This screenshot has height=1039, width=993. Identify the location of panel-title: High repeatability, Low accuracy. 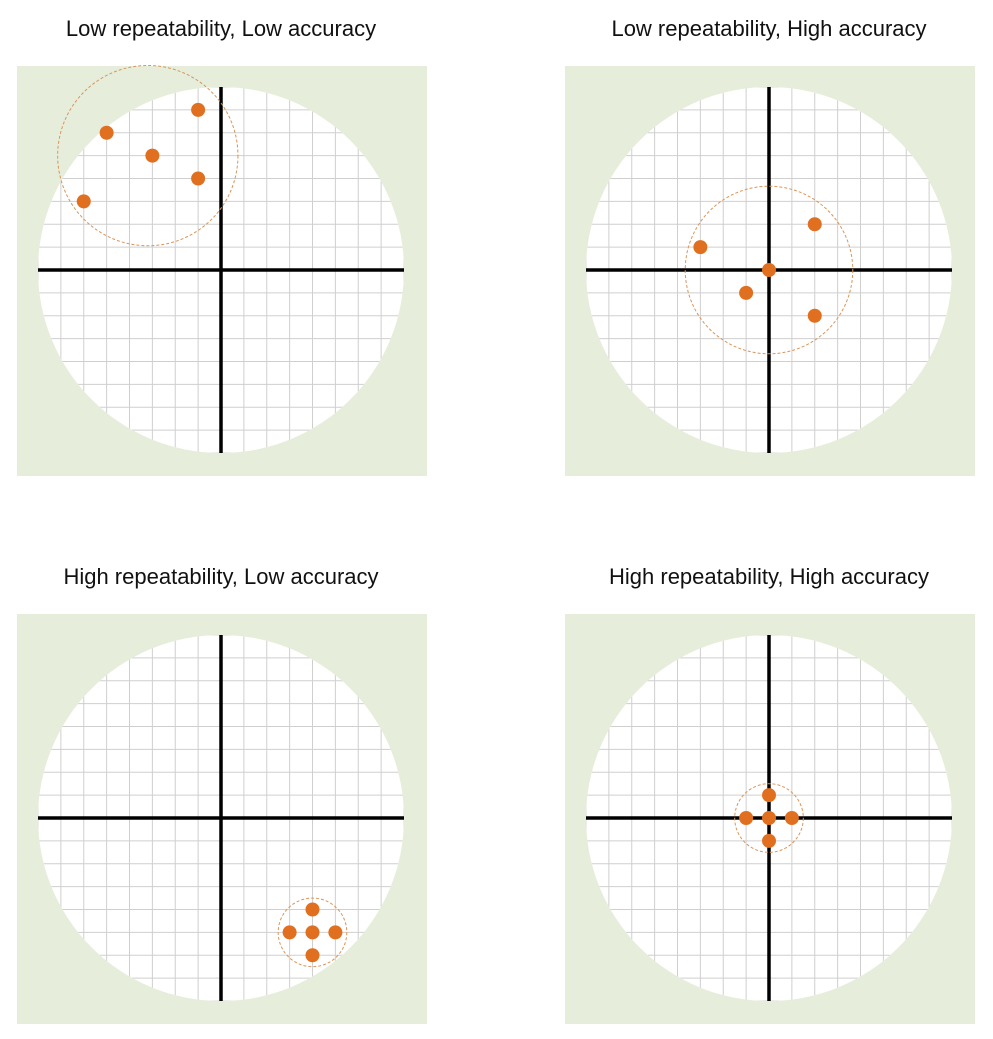
(220, 576).